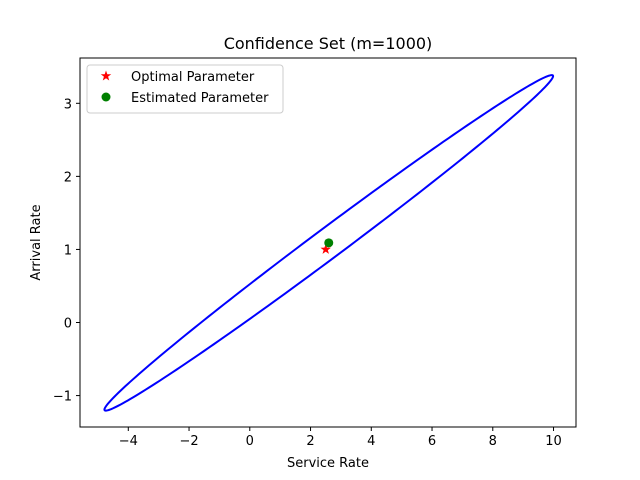 Image resolution: width=640 pixels, height=480 pixels. Describe the element at coordinates (193, 77) in the screenshot. I see `legend-entry-optimal: Optimal Parameter` at that location.